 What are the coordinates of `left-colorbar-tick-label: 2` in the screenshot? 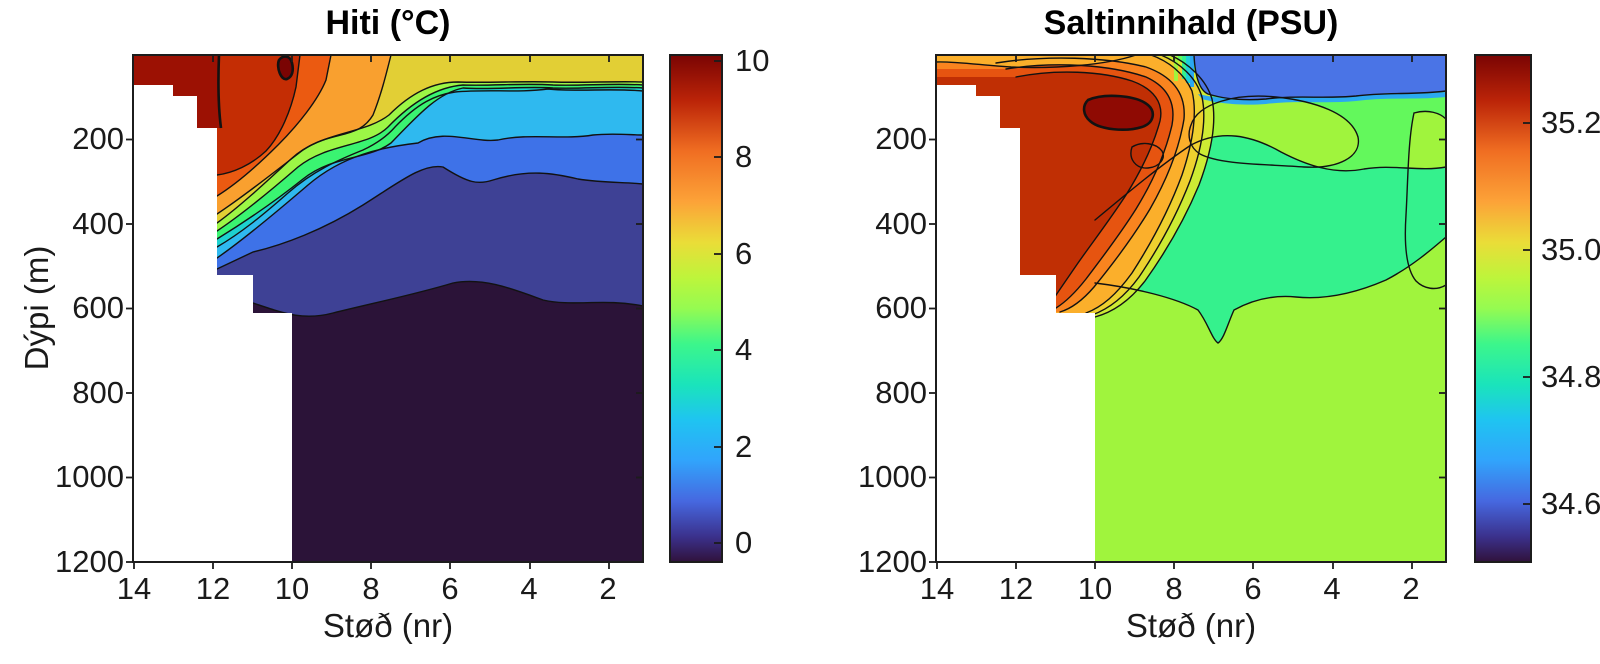 It's located at (744, 446).